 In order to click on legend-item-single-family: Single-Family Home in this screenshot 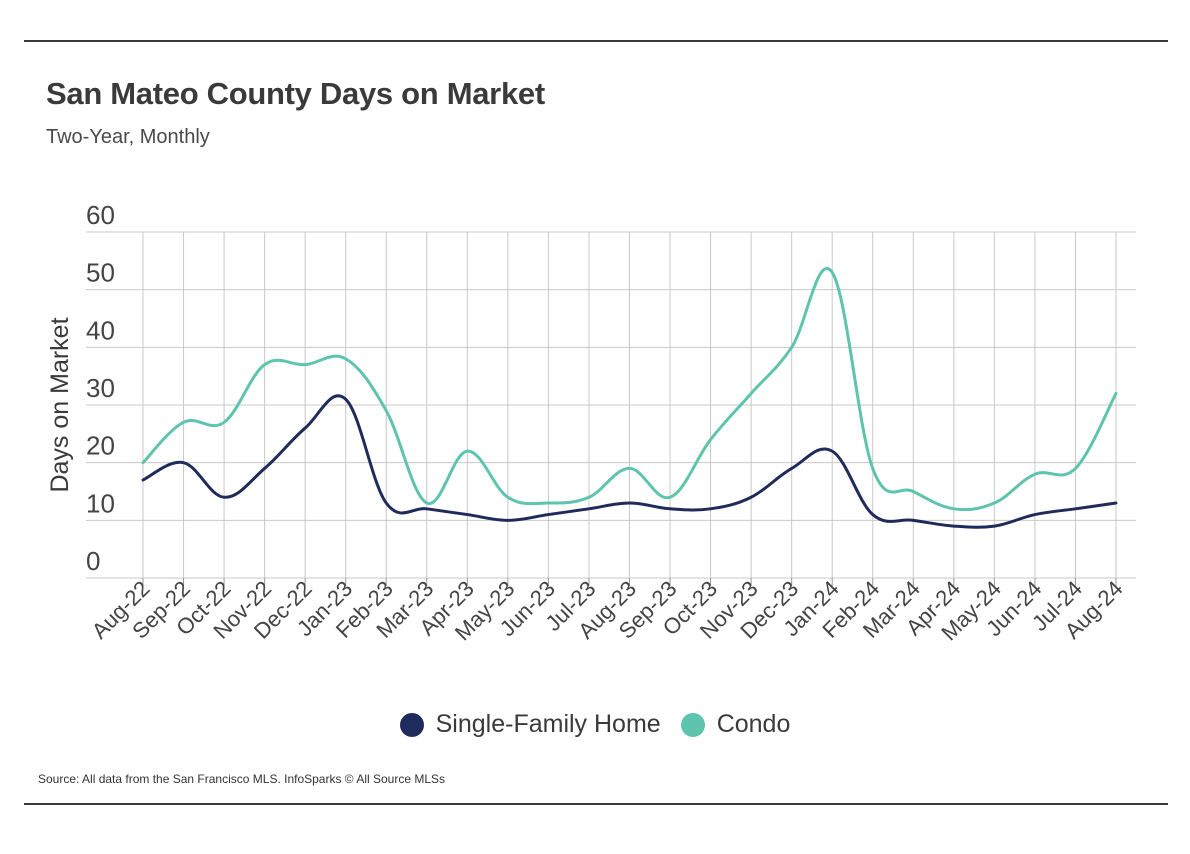, I will do `click(530, 724)`.